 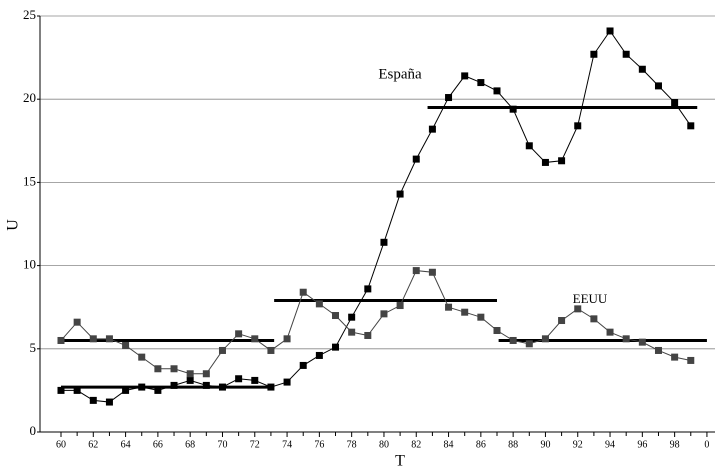 I want to click on series-label: España, so click(x=400, y=74).